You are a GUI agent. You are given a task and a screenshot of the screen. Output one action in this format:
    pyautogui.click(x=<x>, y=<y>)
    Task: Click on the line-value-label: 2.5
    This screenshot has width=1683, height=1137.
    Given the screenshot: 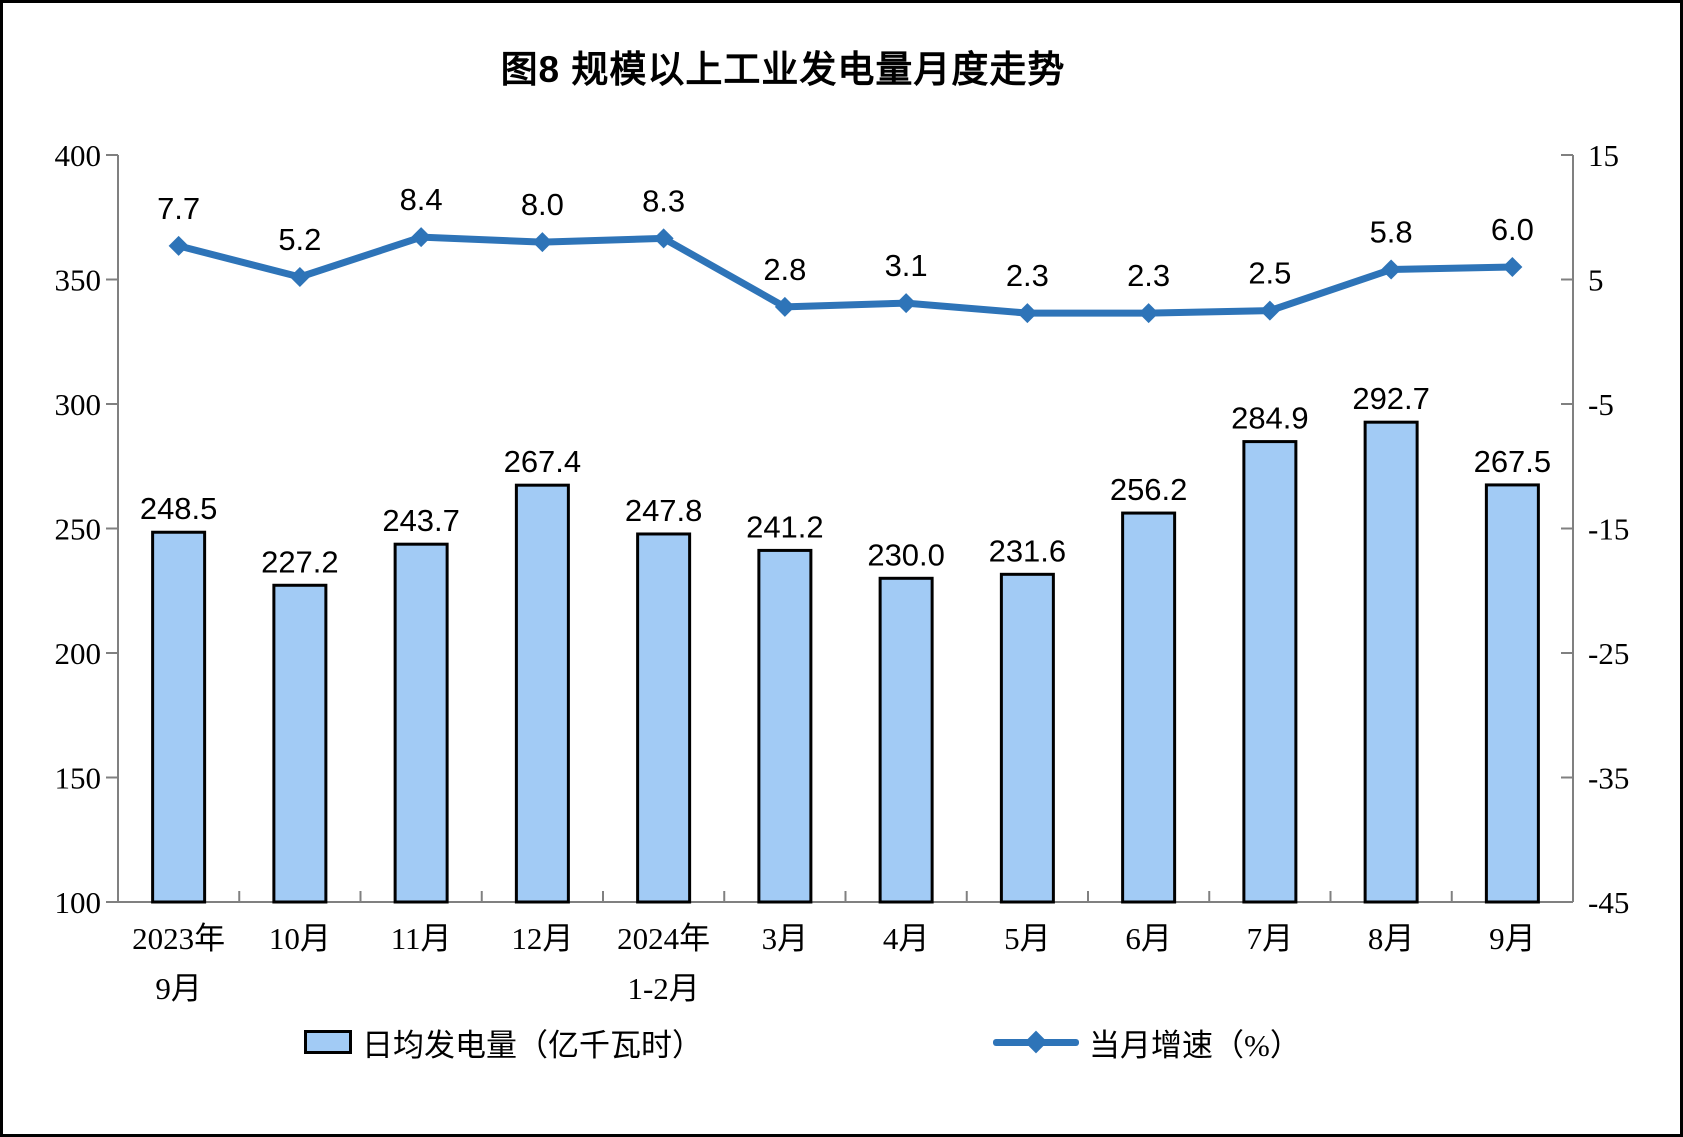 What is the action you would take?
    pyautogui.click(x=1269, y=273)
    